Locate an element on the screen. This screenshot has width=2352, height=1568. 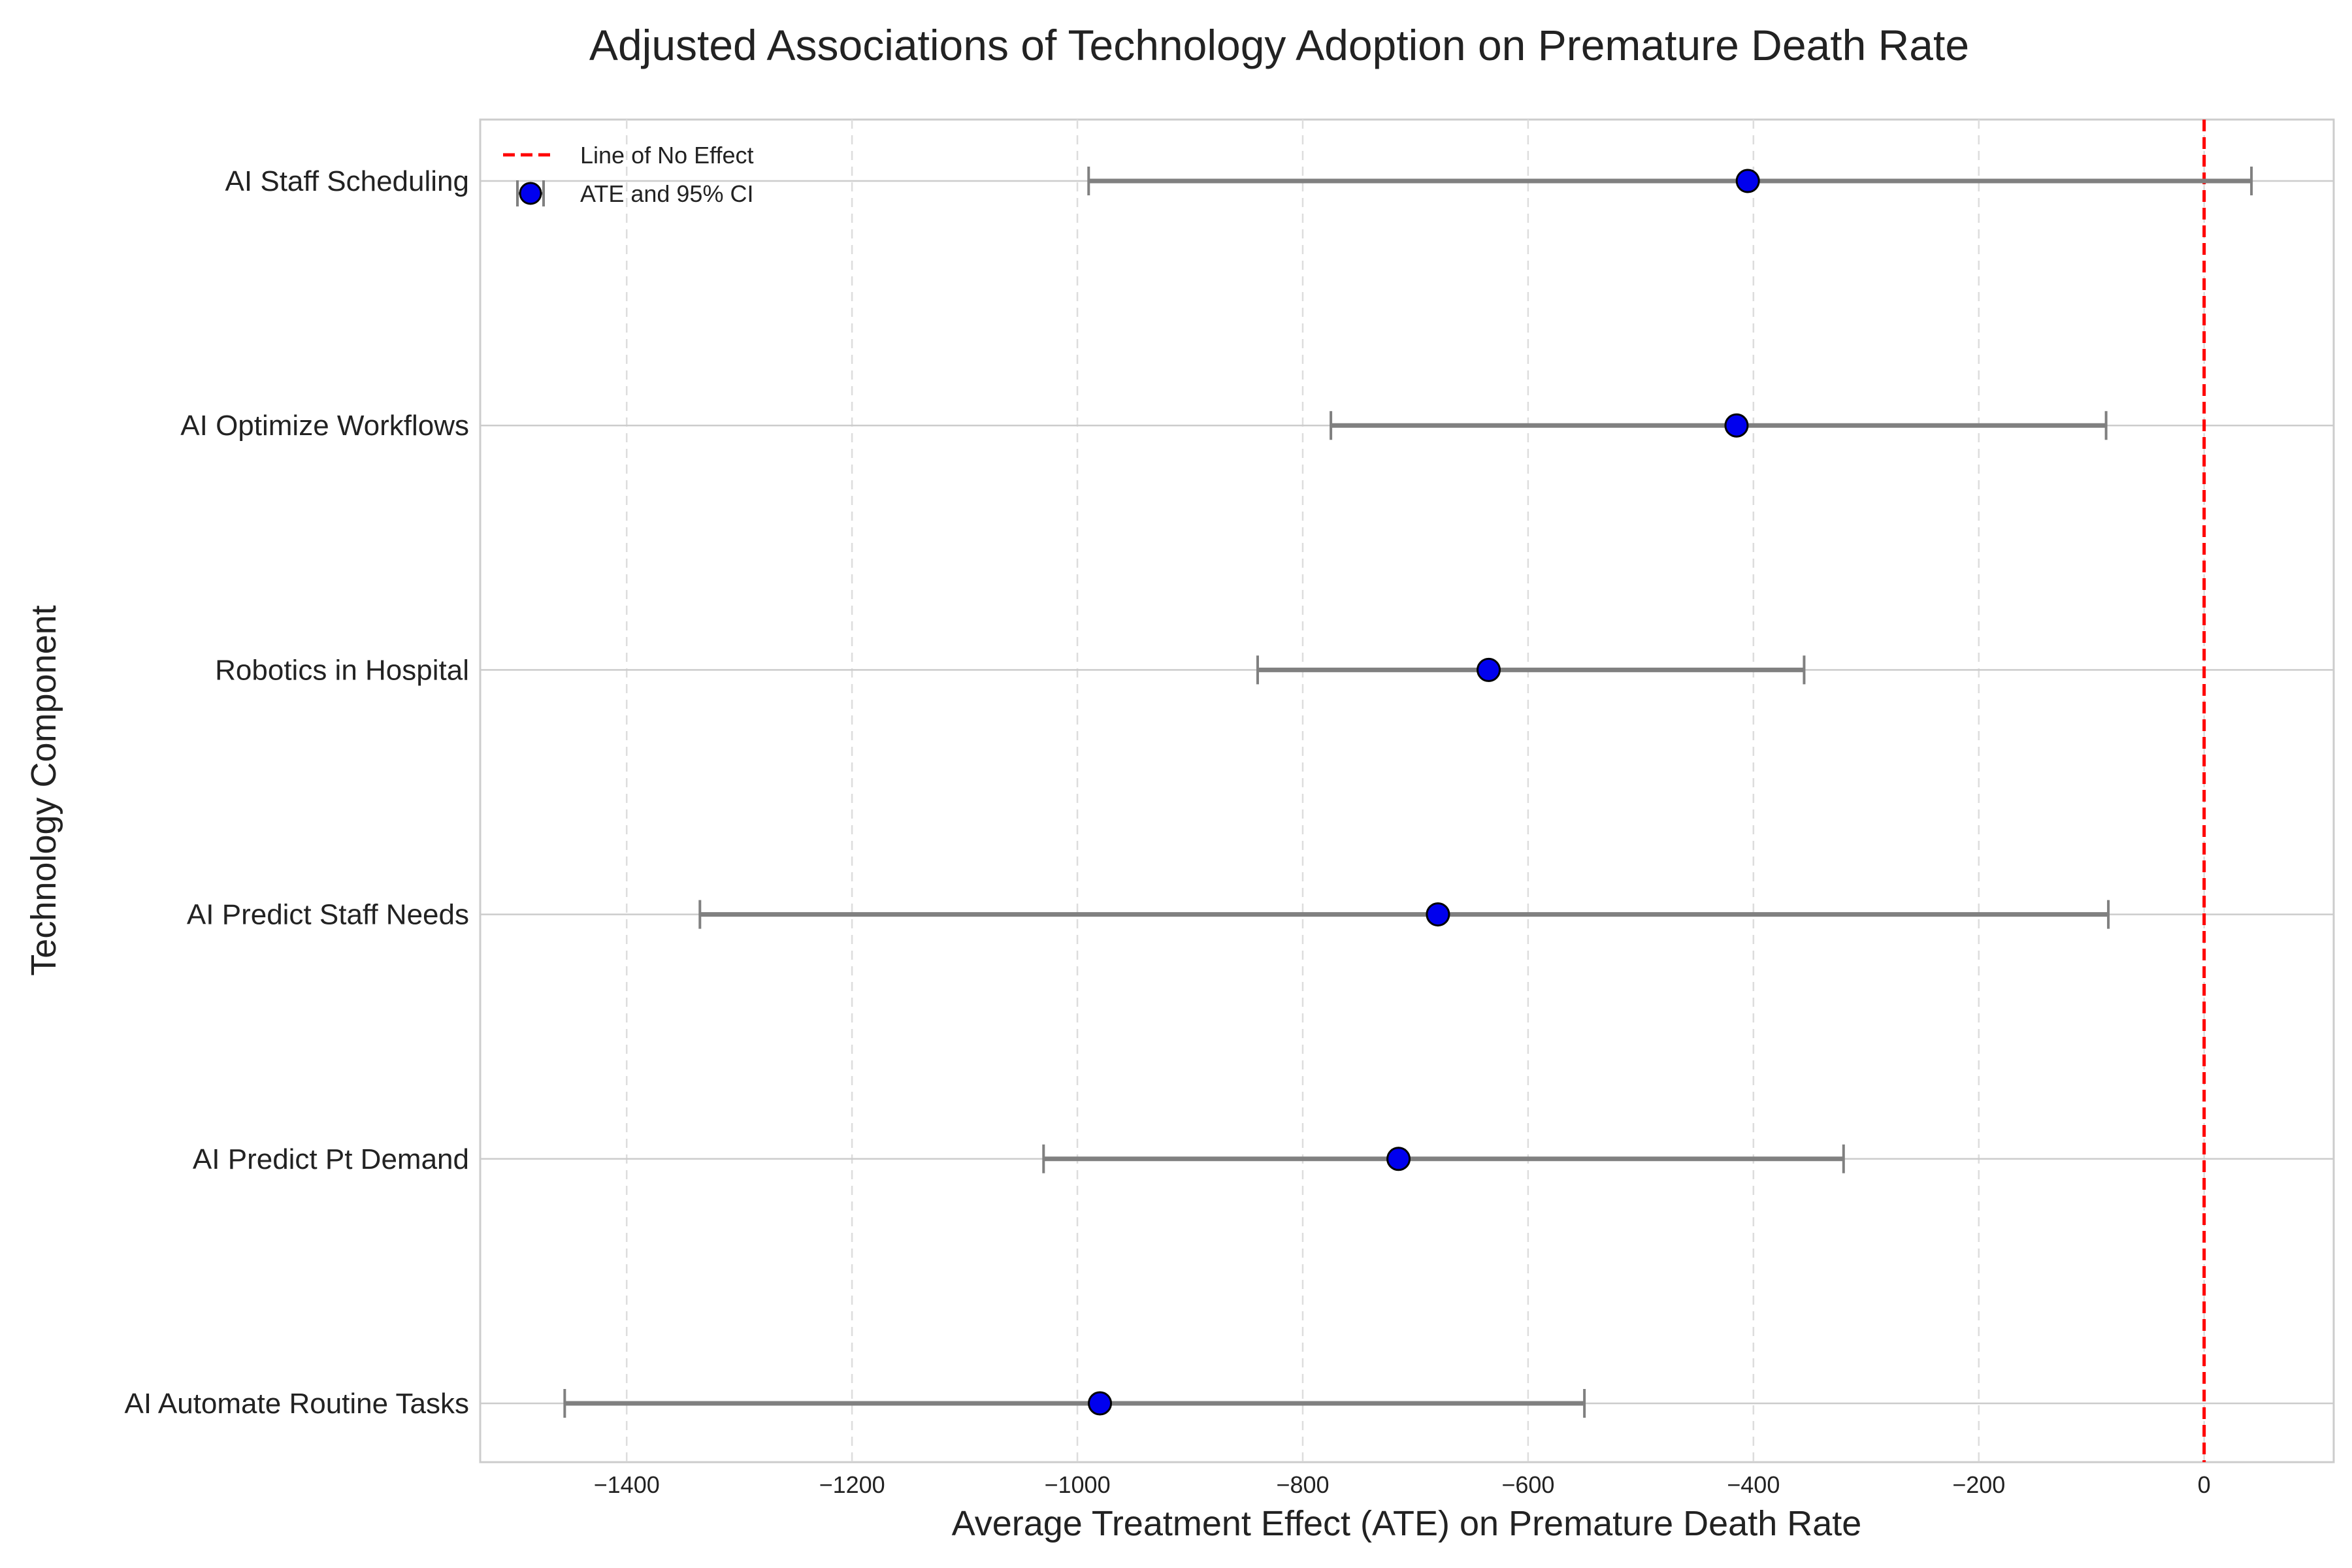
x-tick-label: −200 is located at coordinates (1978, 1484).